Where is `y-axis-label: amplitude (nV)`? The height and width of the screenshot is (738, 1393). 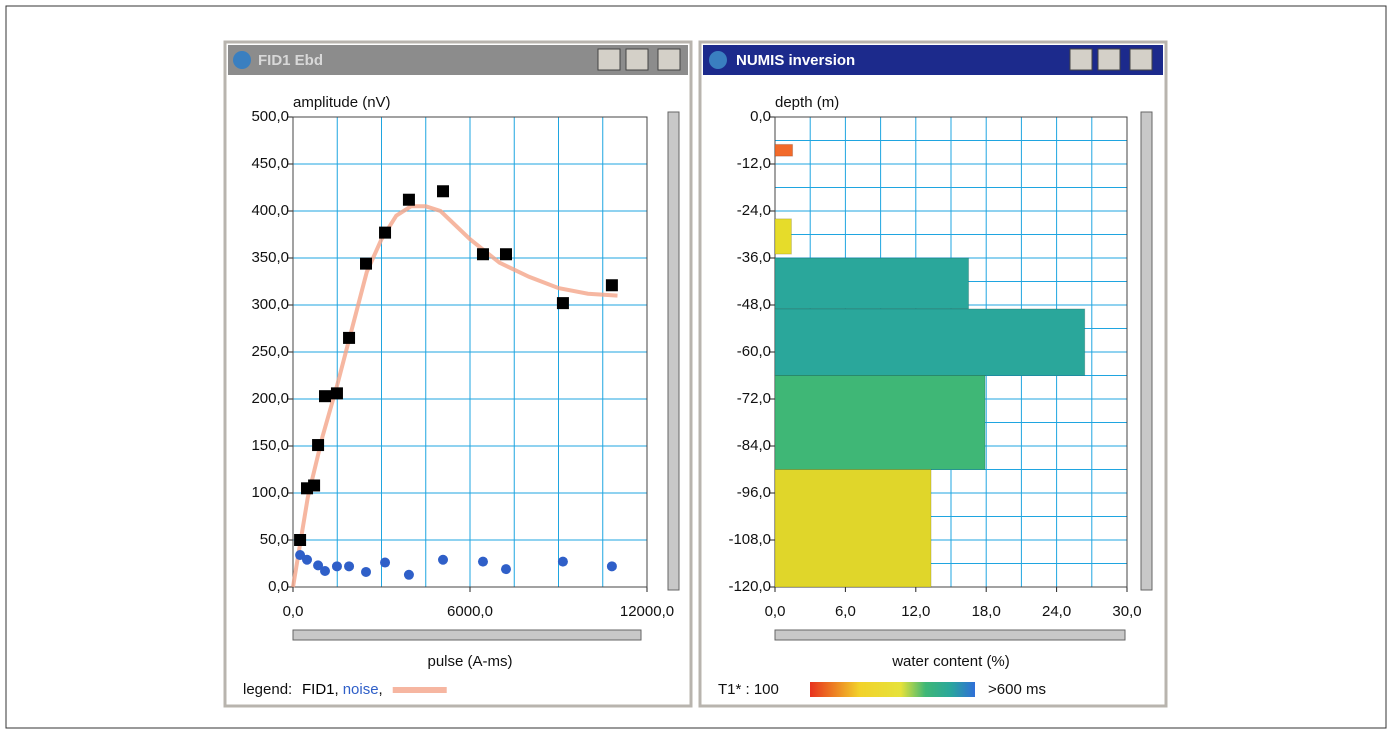
y-axis-label: amplitude (nV) is located at coordinates (342, 102).